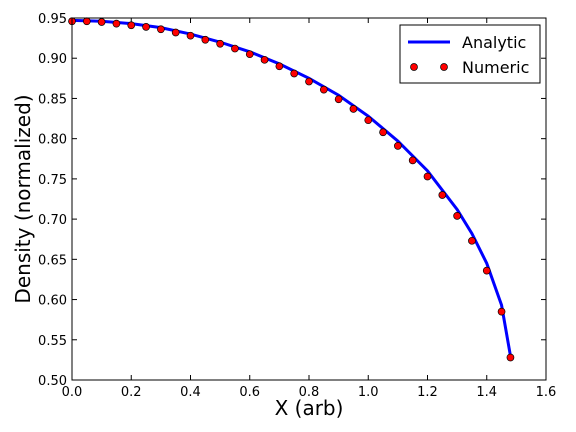 Image resolution: width=576 pixels, height=432 pixels. I want to click on legend-label: Analytic, so click(494, 42).